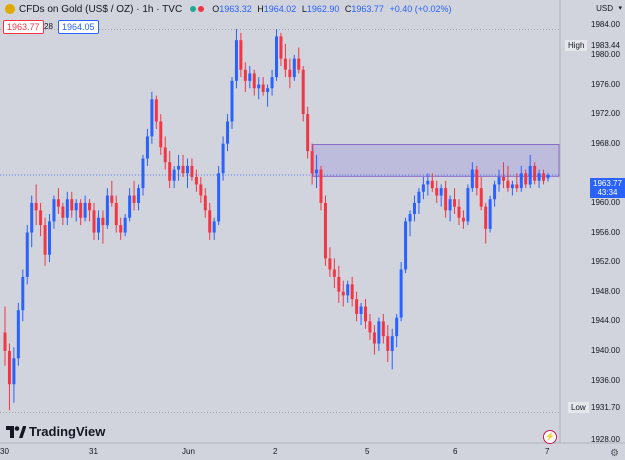  What do you see at coordinates (550, 437) in the screenshot?
I see `flash-icon: ⚡` at bounding box center [550, 437].